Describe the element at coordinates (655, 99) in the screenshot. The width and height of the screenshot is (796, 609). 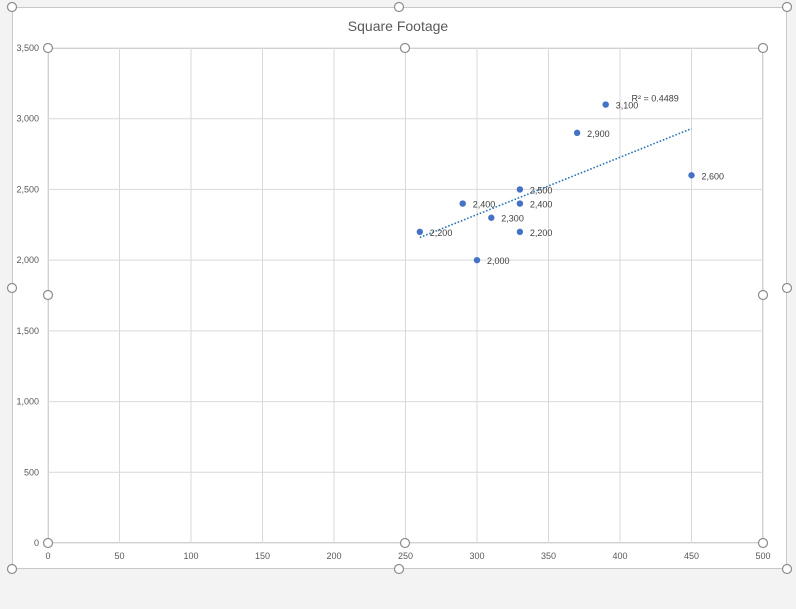
I see `r-squared-label: R² = 0.4489` at that location.